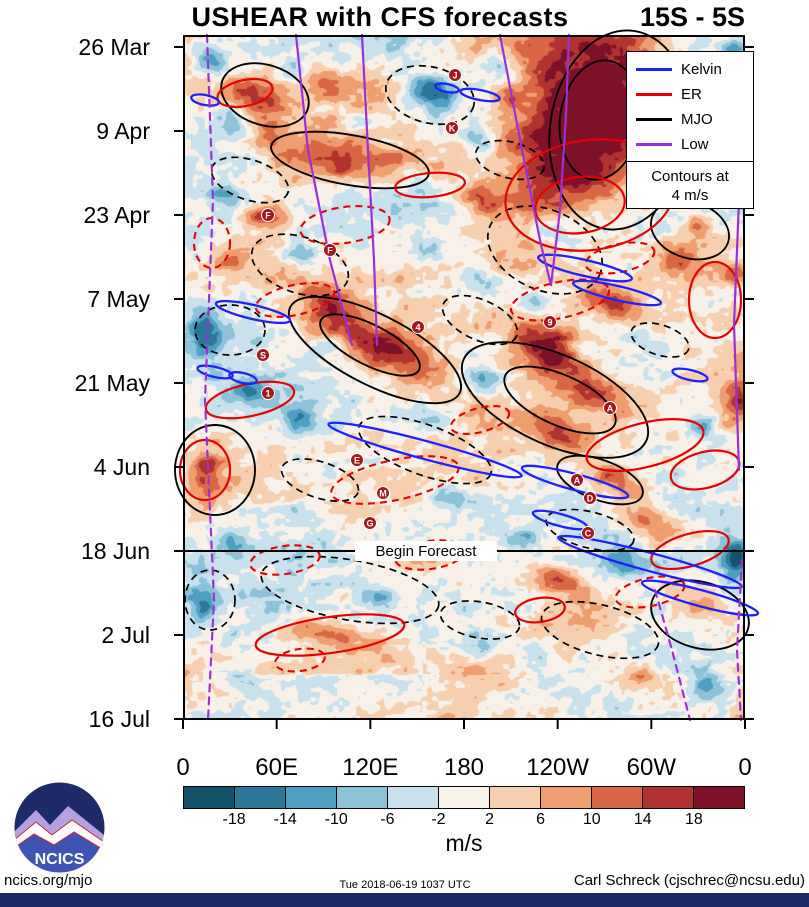 The image size is (809, 907). I want to click on colorbar-tick-label: 10, so click(591, 819).